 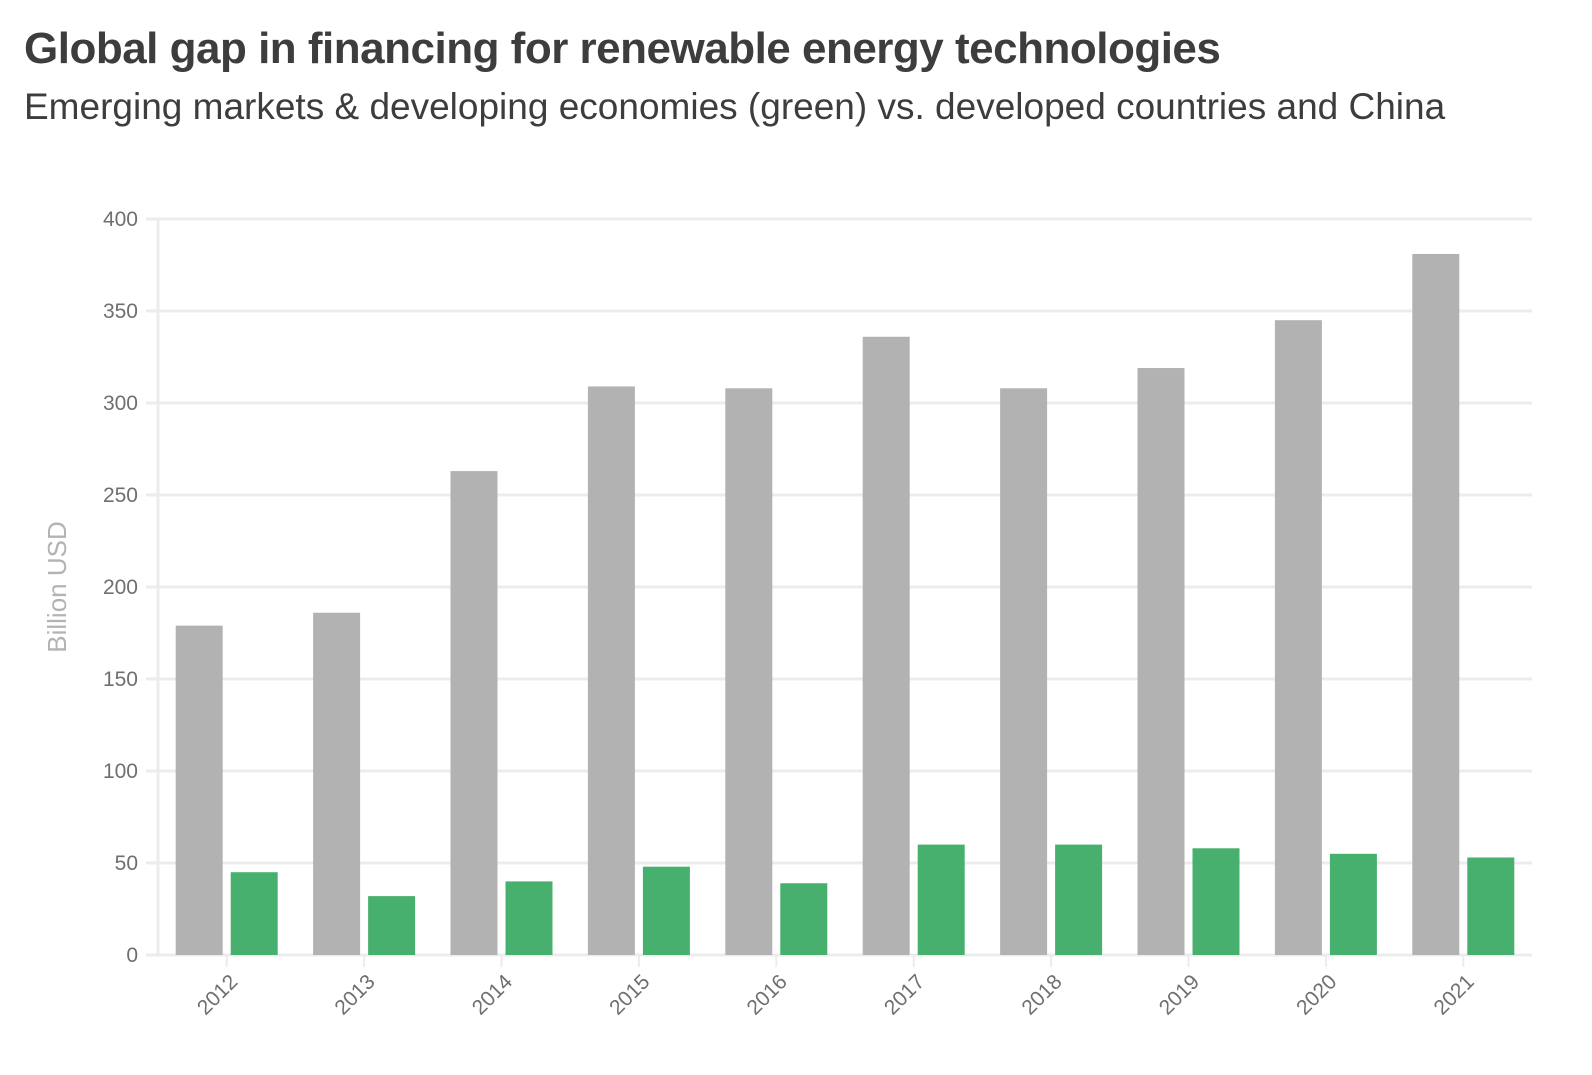 I want to click on bar-emerging-2021, so click(x=1491, y=906).